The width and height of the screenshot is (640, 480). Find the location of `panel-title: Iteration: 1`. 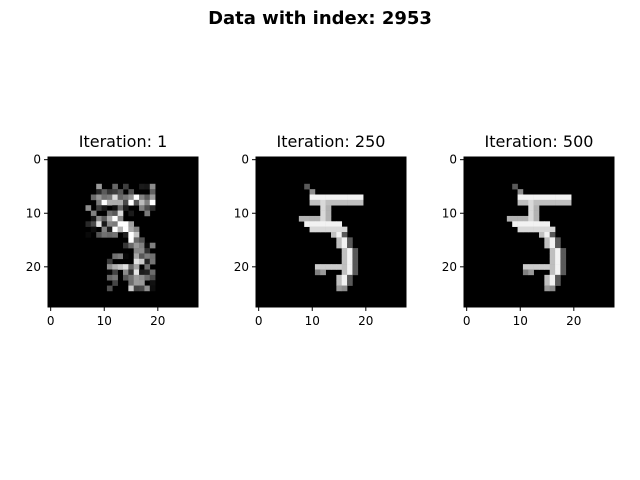

panel-title: Iteration: 1 is located at coordinates (123, 141).